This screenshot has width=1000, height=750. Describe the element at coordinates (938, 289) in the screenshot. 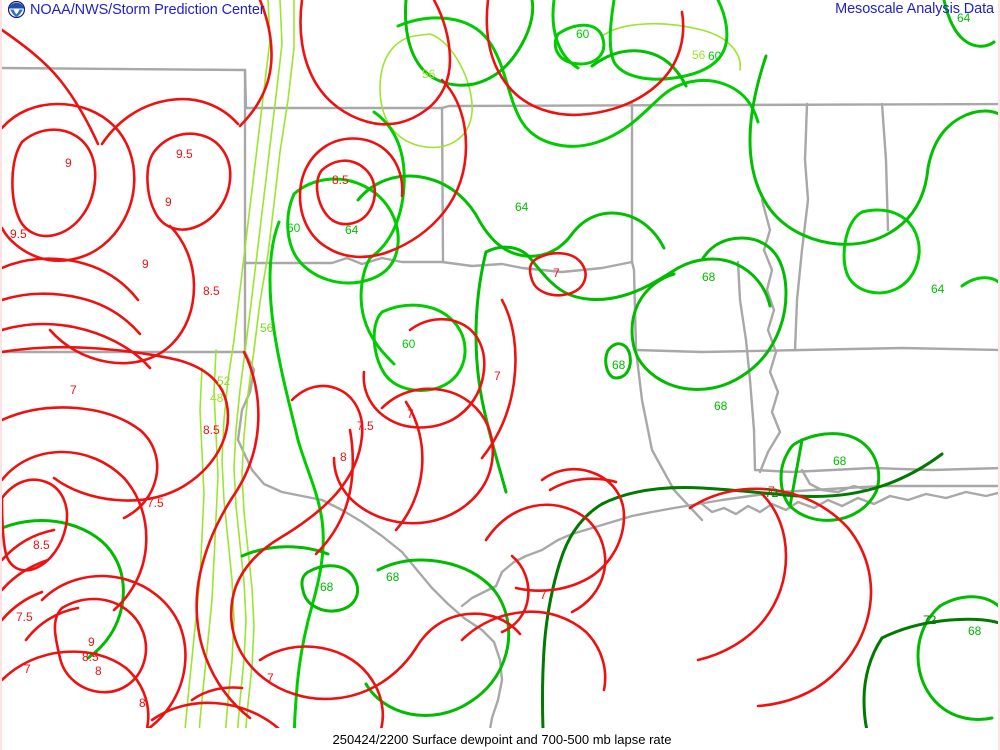

I see `dewpoint-label-64-15: 64` at that location.